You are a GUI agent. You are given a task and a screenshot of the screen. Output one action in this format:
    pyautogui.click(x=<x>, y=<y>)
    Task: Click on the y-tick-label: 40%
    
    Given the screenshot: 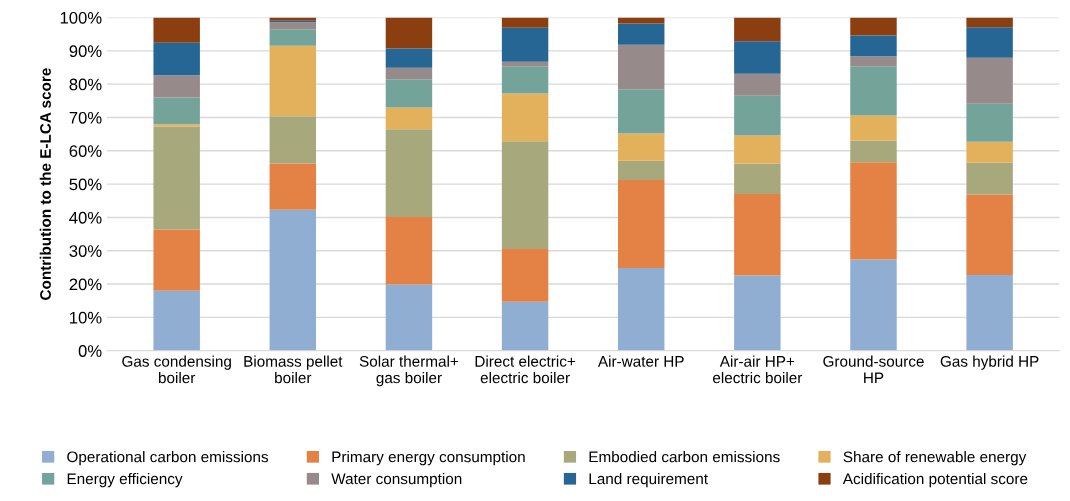 What is the action you would take?
    pyautogui.click(x=85, y=217)
    